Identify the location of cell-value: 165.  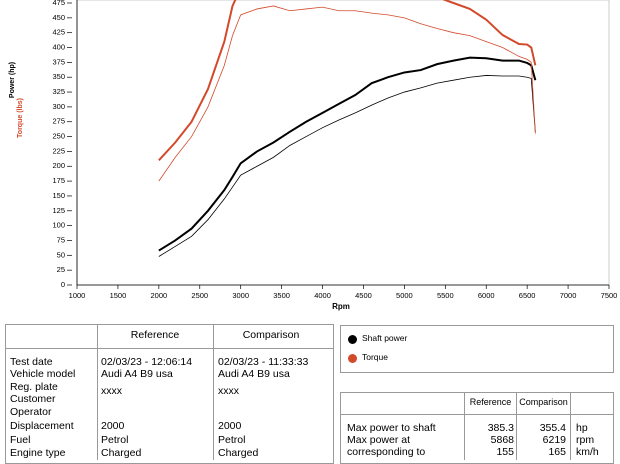
(557, 452).